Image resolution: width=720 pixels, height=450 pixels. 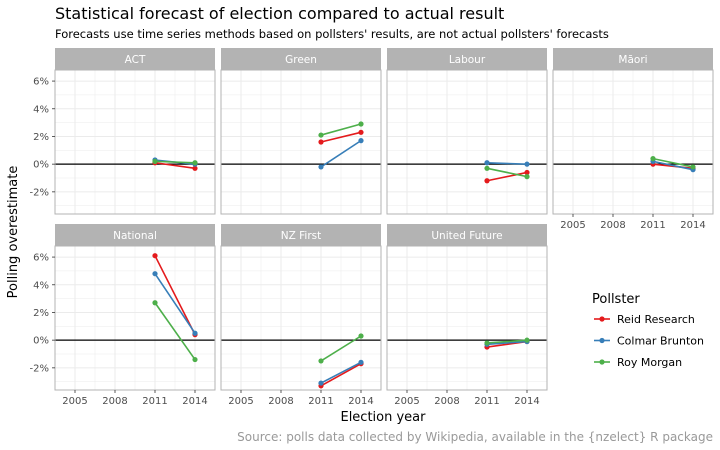 I want to click on series-line-reid-research-national, so click(x=175, y=295).